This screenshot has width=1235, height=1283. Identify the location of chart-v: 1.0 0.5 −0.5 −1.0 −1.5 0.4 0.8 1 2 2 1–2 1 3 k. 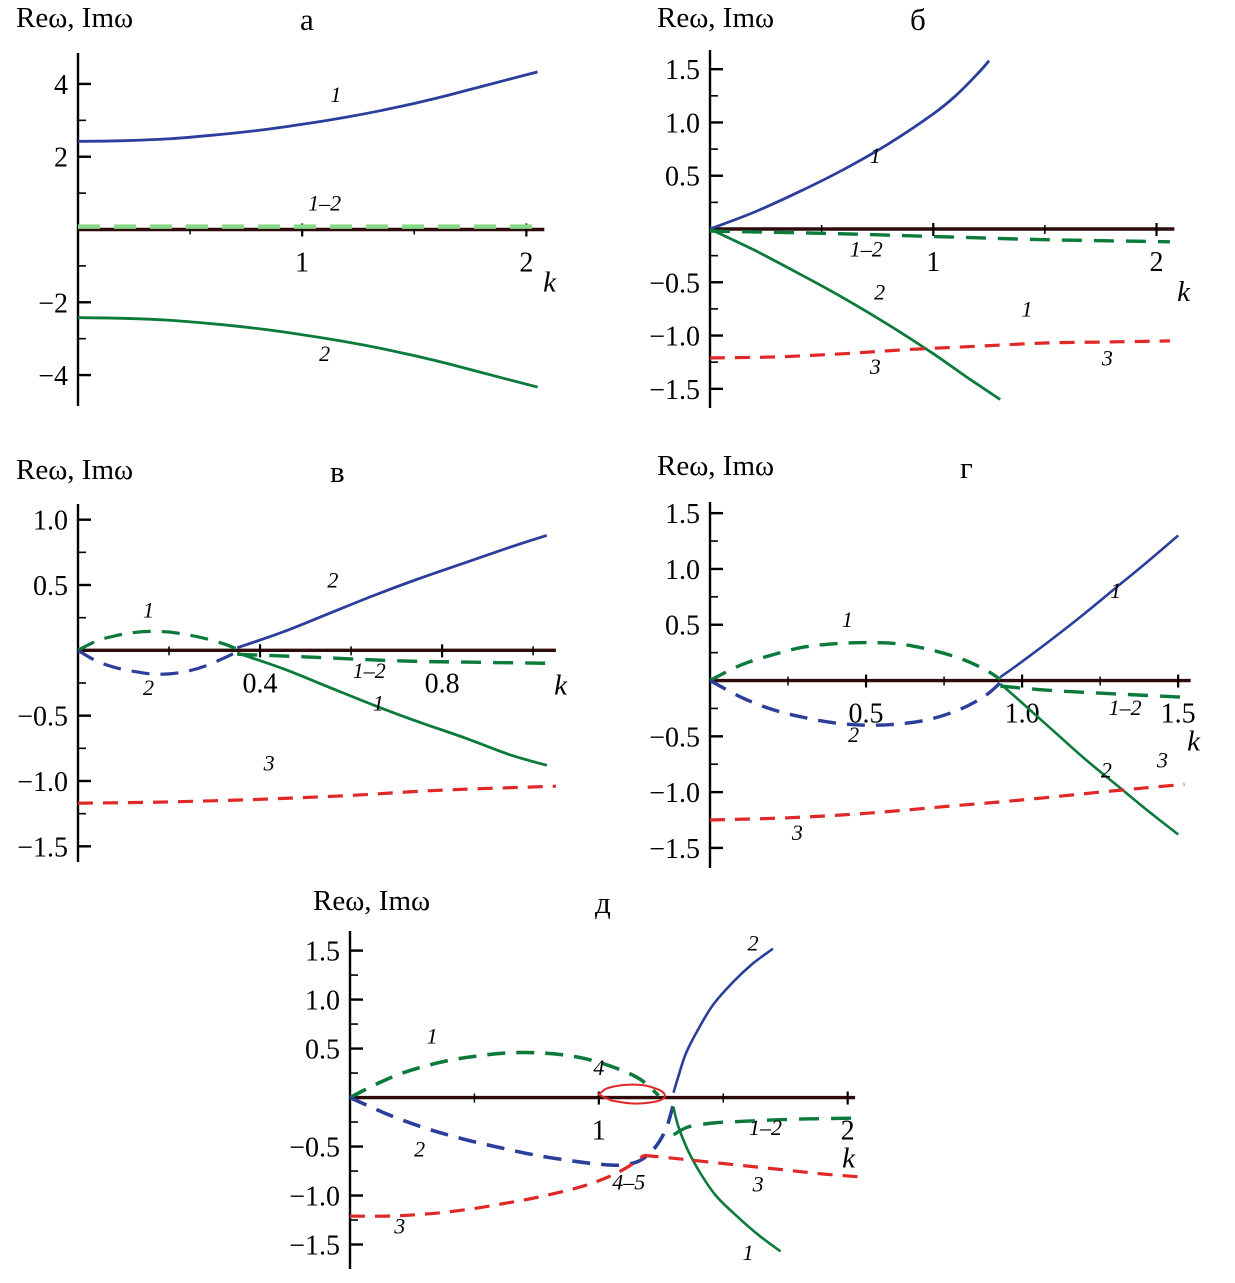
(292, 683).